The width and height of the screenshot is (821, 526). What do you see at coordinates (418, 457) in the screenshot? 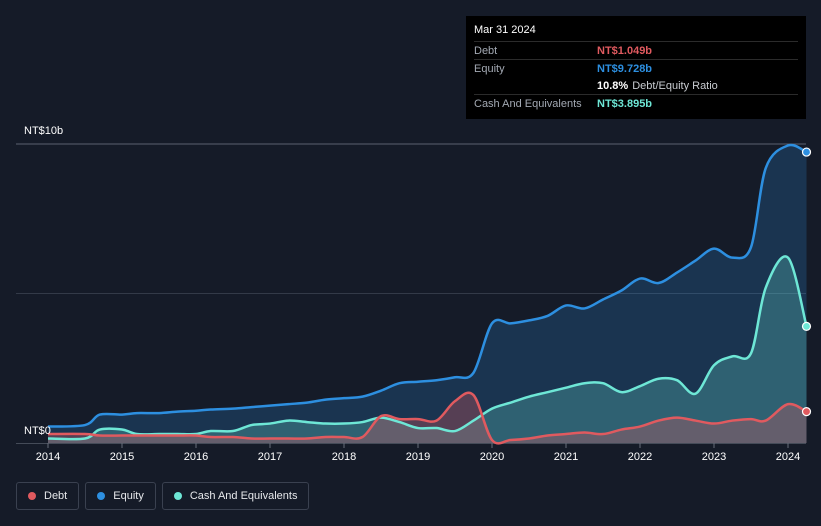
I see `x-tick-label: 2019` at bounding box center [418, 457].